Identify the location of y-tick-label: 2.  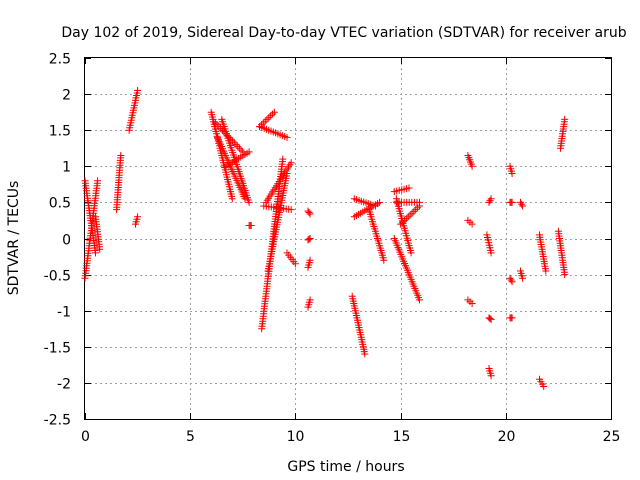
(66, 96).